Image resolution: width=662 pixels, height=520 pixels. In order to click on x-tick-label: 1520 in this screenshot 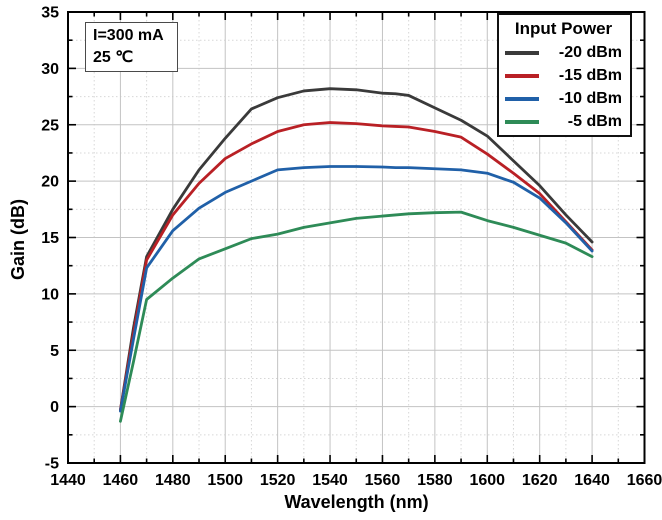, I will do `click(278, 480)`.